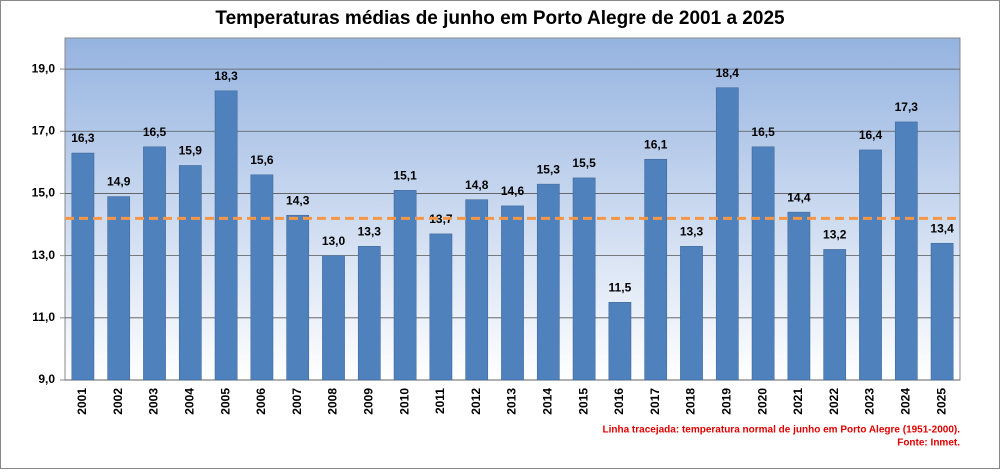 Image resolution: width=1000 pixels, height=474 pixels. I want to click on value-label: 16,1, so click(656, 144).